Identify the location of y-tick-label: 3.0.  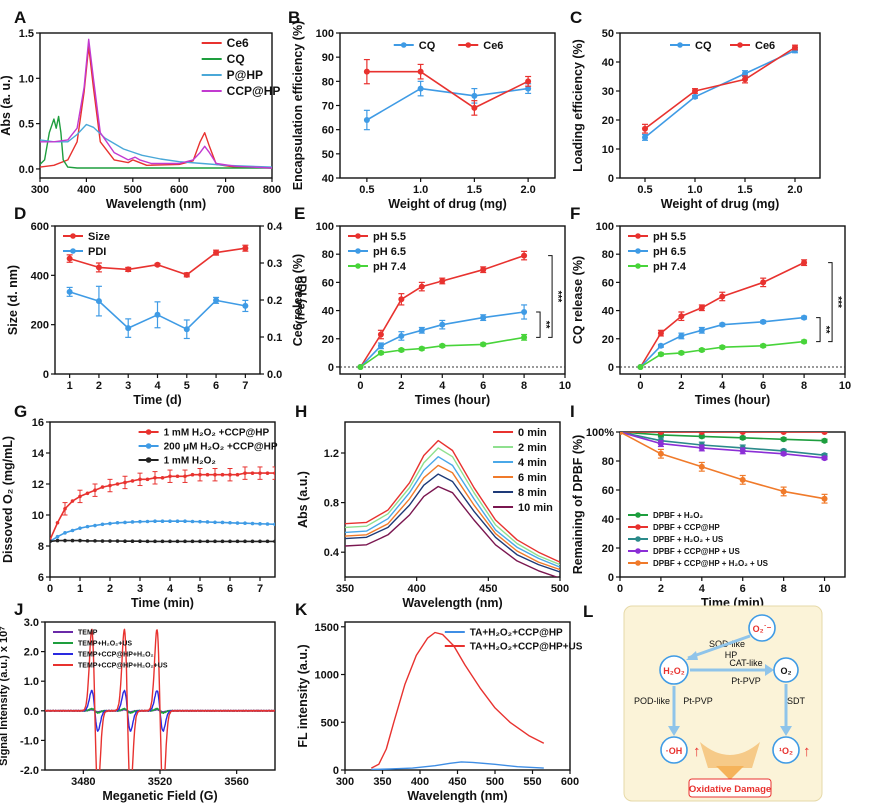
(31, 623).